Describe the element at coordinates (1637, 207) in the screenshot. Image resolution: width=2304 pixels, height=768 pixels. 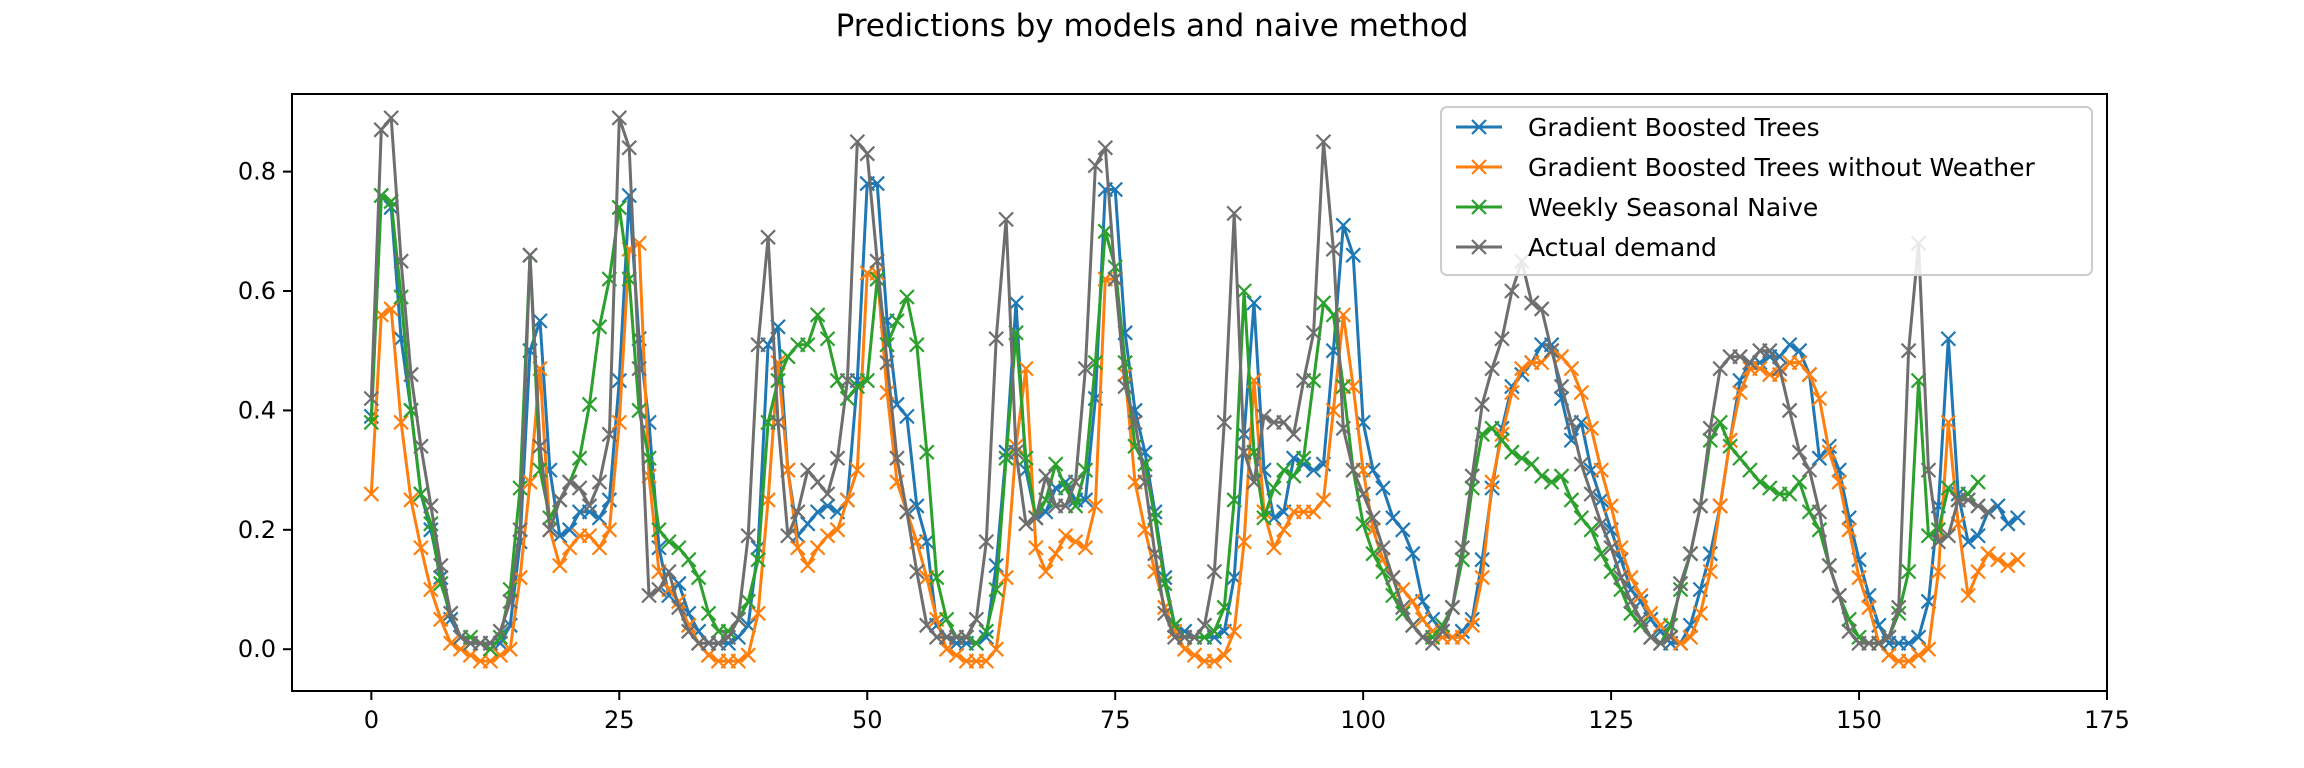
I see `legend-item: Weekly Seasonal Naive` at that location.